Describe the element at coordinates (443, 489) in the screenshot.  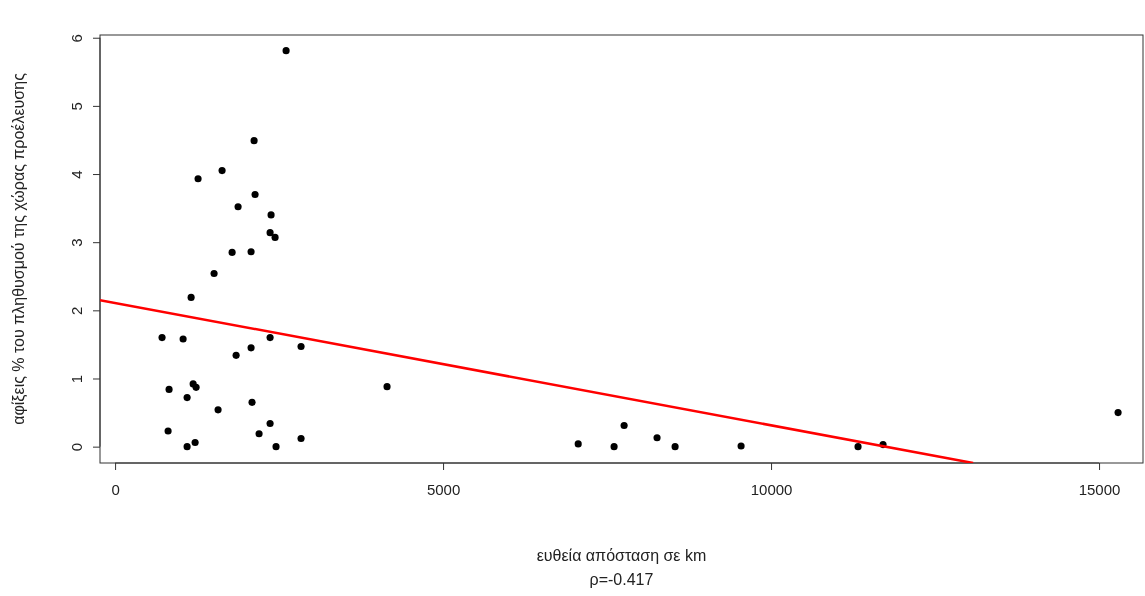
I see `x-tick-label: 5000` at that location.